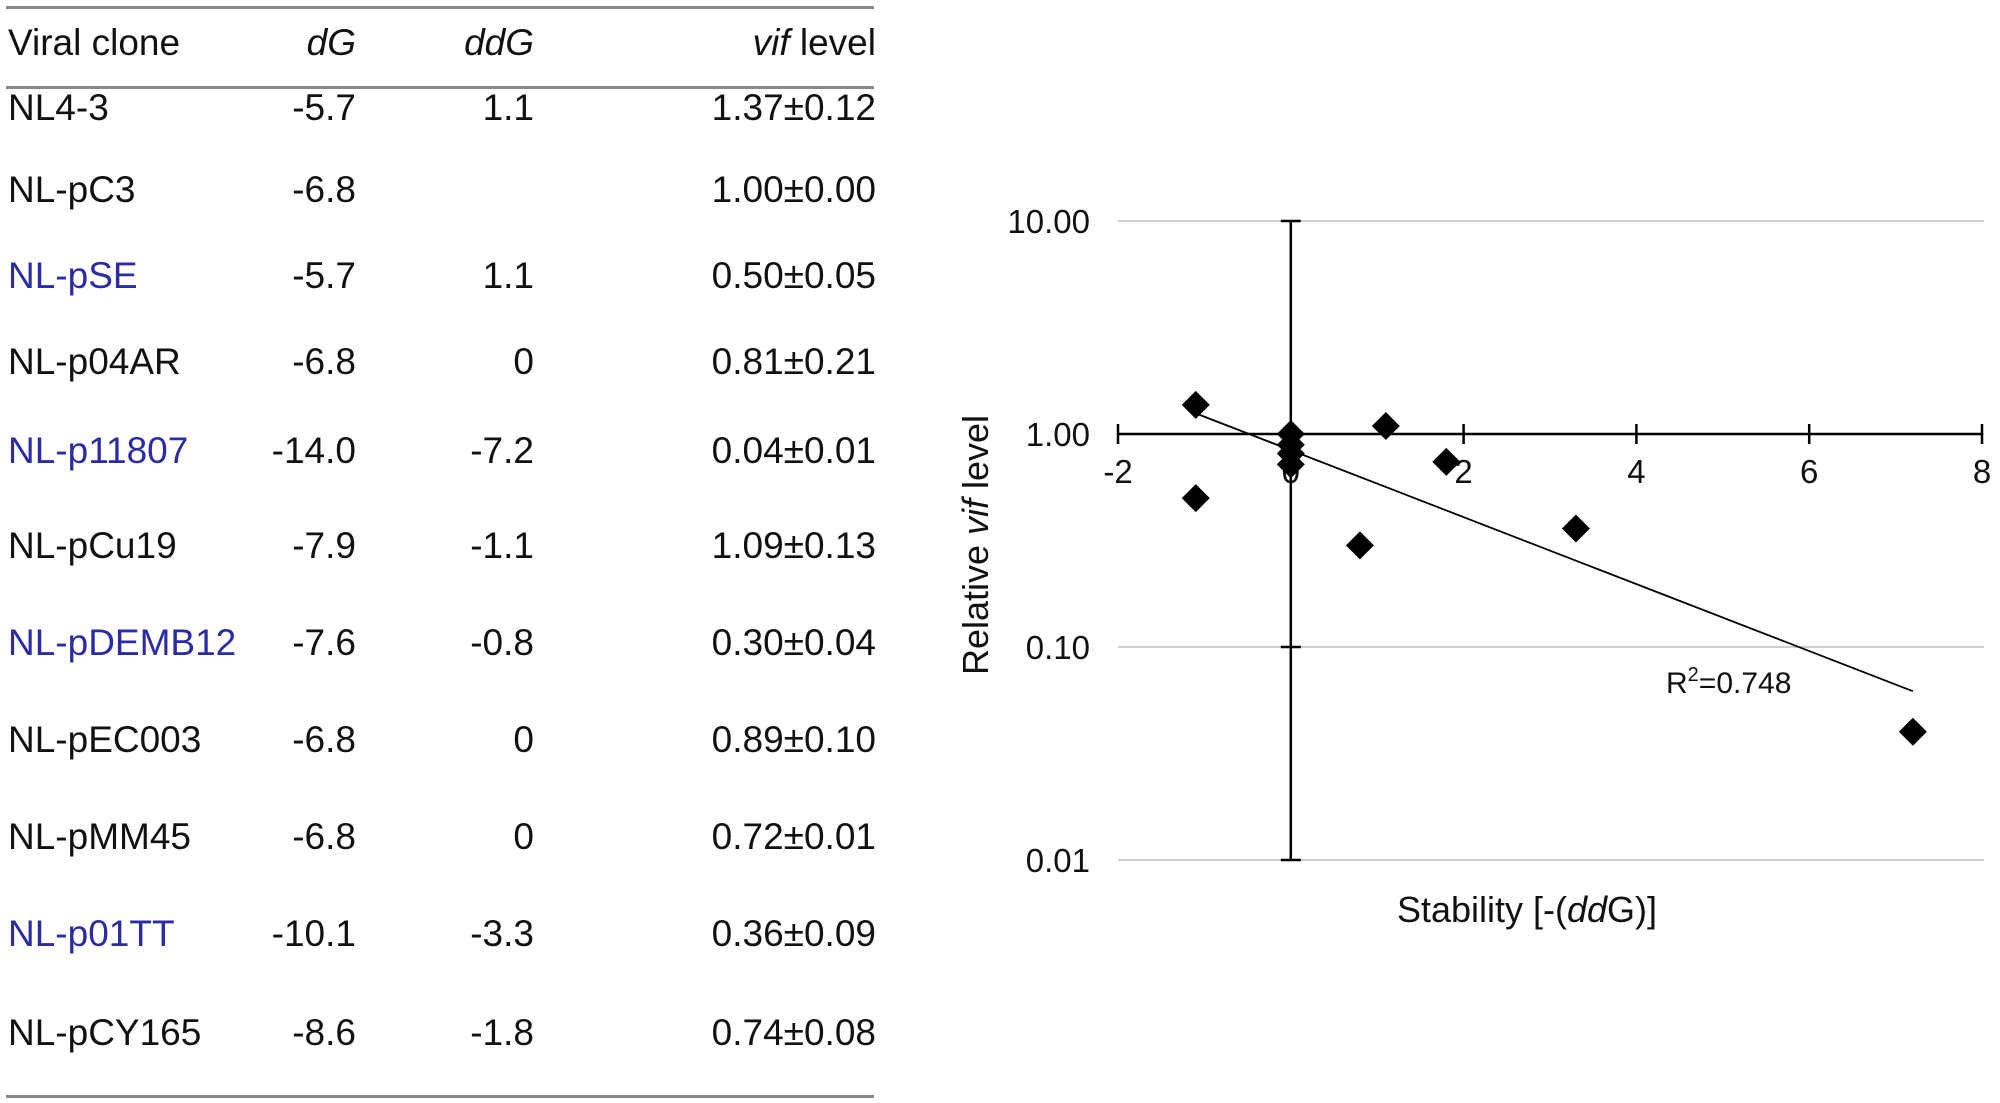  Describe the element at coordinates (975, 457) in the screenshot. I see `y-axis-label-suffix: level` at that location.